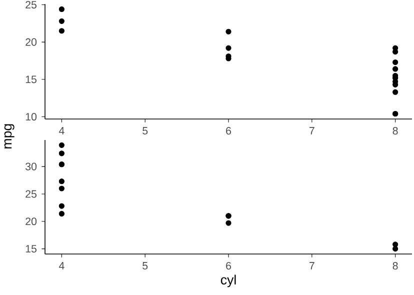 This screenshot has width=414, height=295. What do you see at coordinates (31, 116) in the screenshot?
I see `y-tick-label: 10` at bounding box center [31, 116].